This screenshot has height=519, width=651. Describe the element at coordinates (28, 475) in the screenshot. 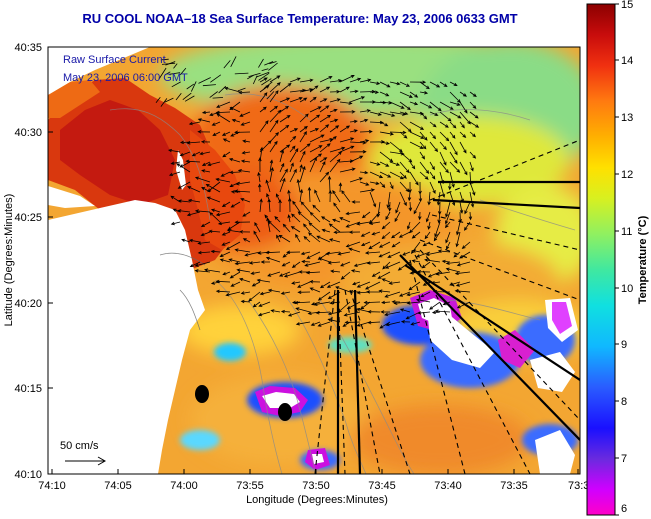

I see `y-tick-label: 40:10` at that location.